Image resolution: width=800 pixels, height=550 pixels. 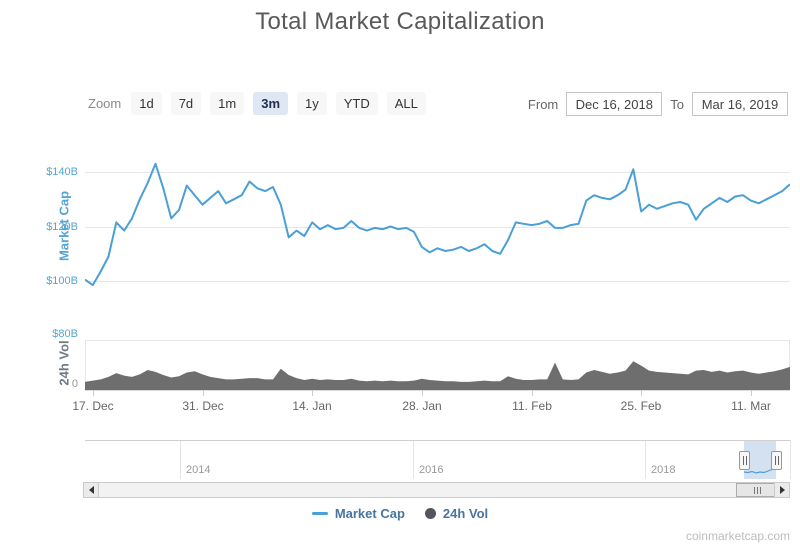 What do you see at coordinates (203, 406) in the screenshot?
I see `x-axis-label: 31. Dec` at bounding box center [203, 406].